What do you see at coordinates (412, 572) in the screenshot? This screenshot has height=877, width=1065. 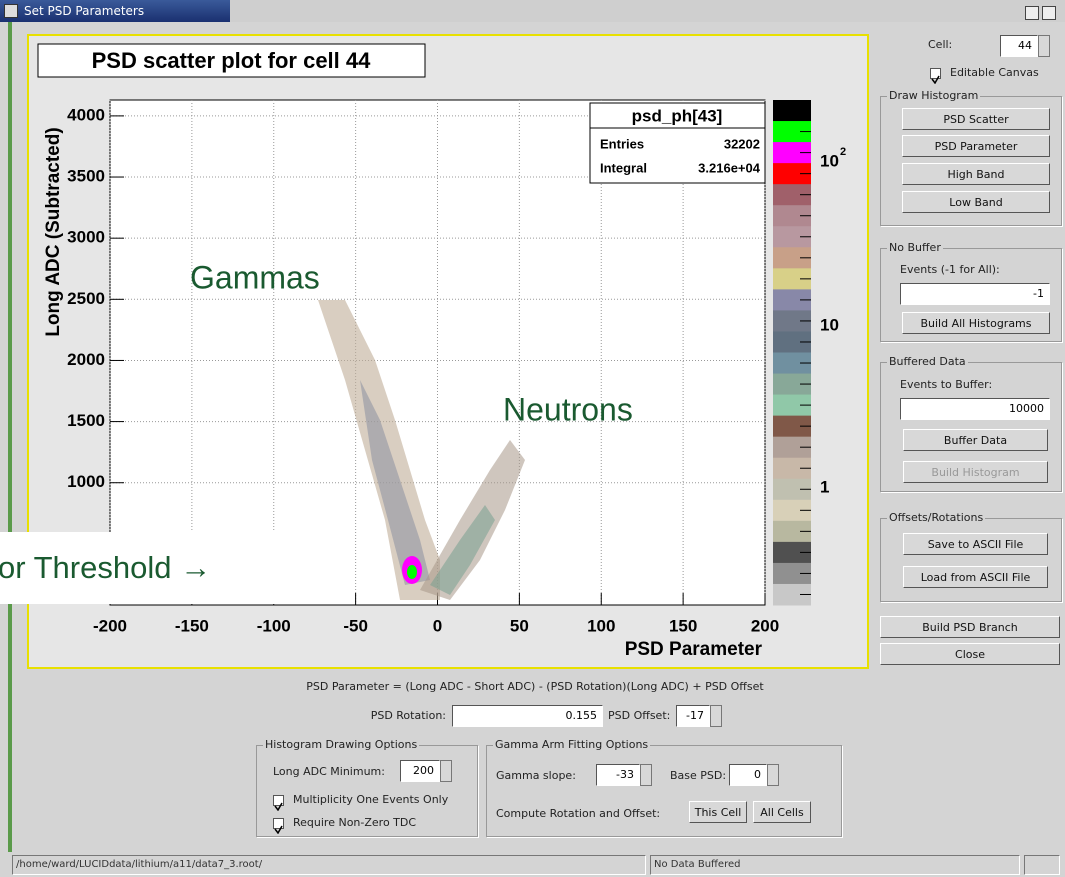 I see `peak-center` at bounding box center [412, 572].